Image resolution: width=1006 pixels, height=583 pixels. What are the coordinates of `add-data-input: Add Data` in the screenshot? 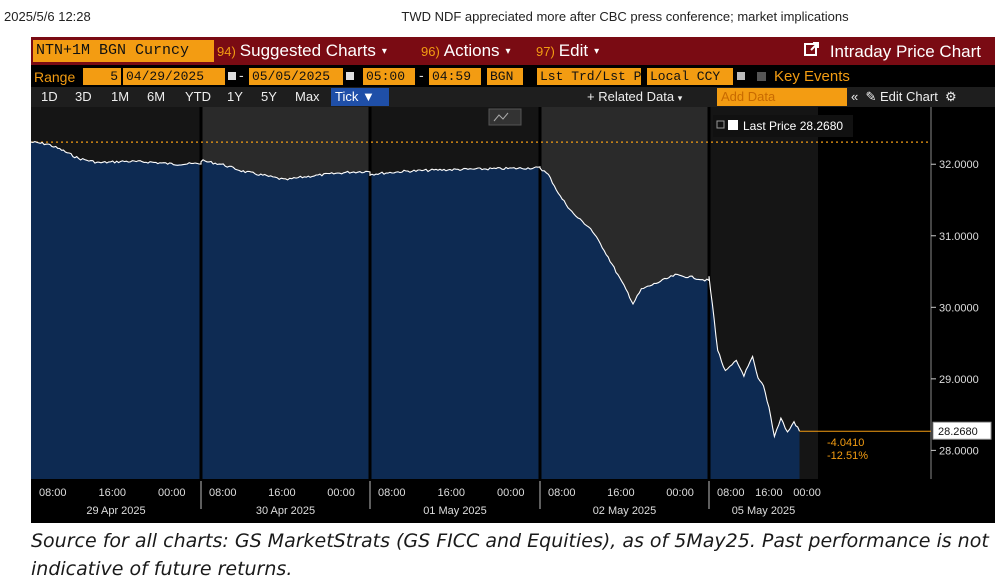 It's located at (782, 97).